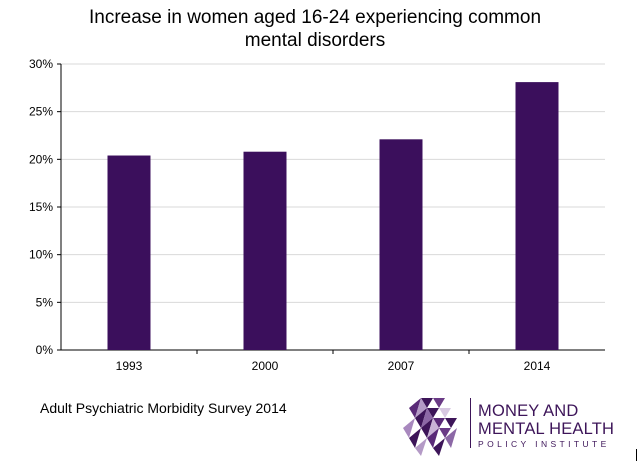 Image resolution: width=641 pixels, height=466 pixels. What do you see at coordinates (544, 444) in the screenshot?
I see `logo-line3: POLICY INSTITUTE` at bounding box center [544, 444].